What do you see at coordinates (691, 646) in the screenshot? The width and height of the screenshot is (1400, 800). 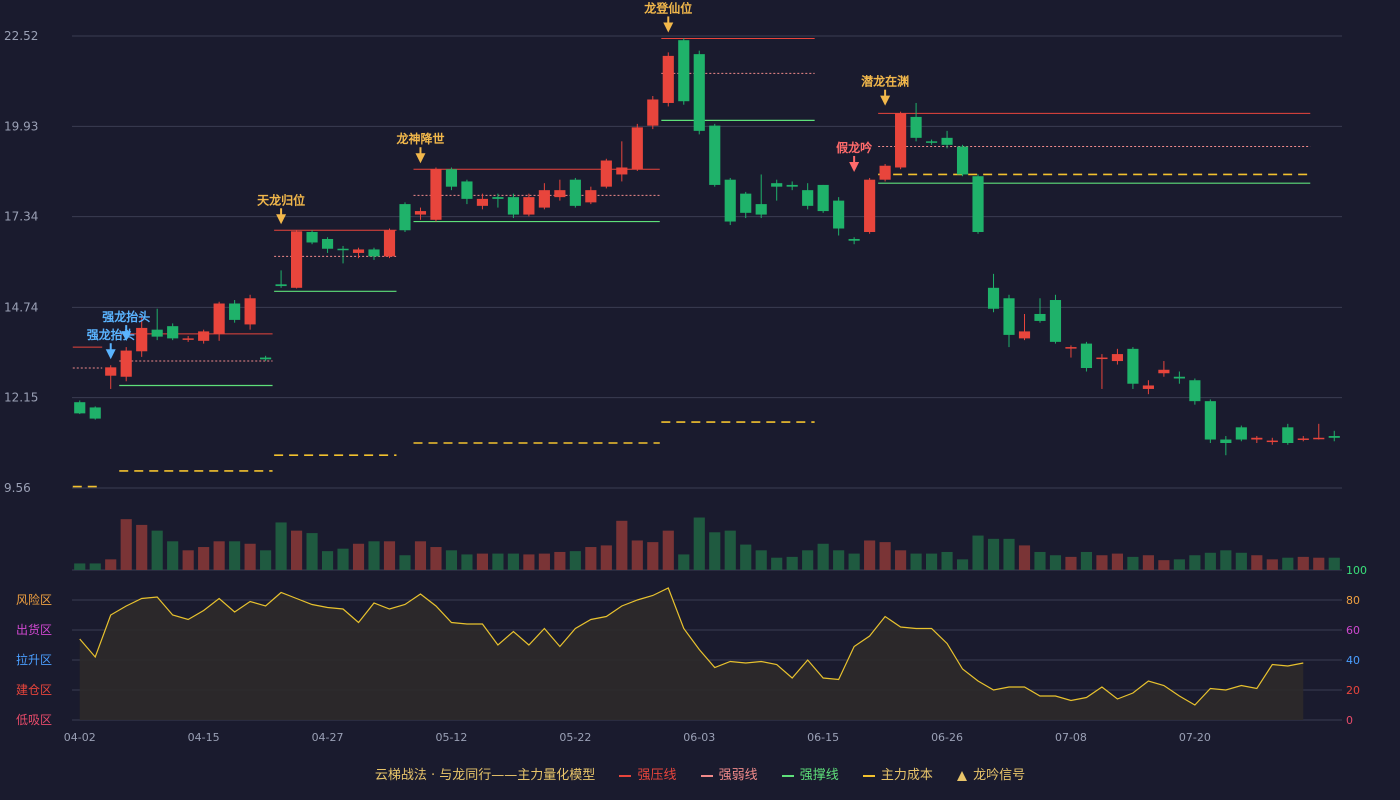 I see `oscillator-line` at bounding box center [691, 646].